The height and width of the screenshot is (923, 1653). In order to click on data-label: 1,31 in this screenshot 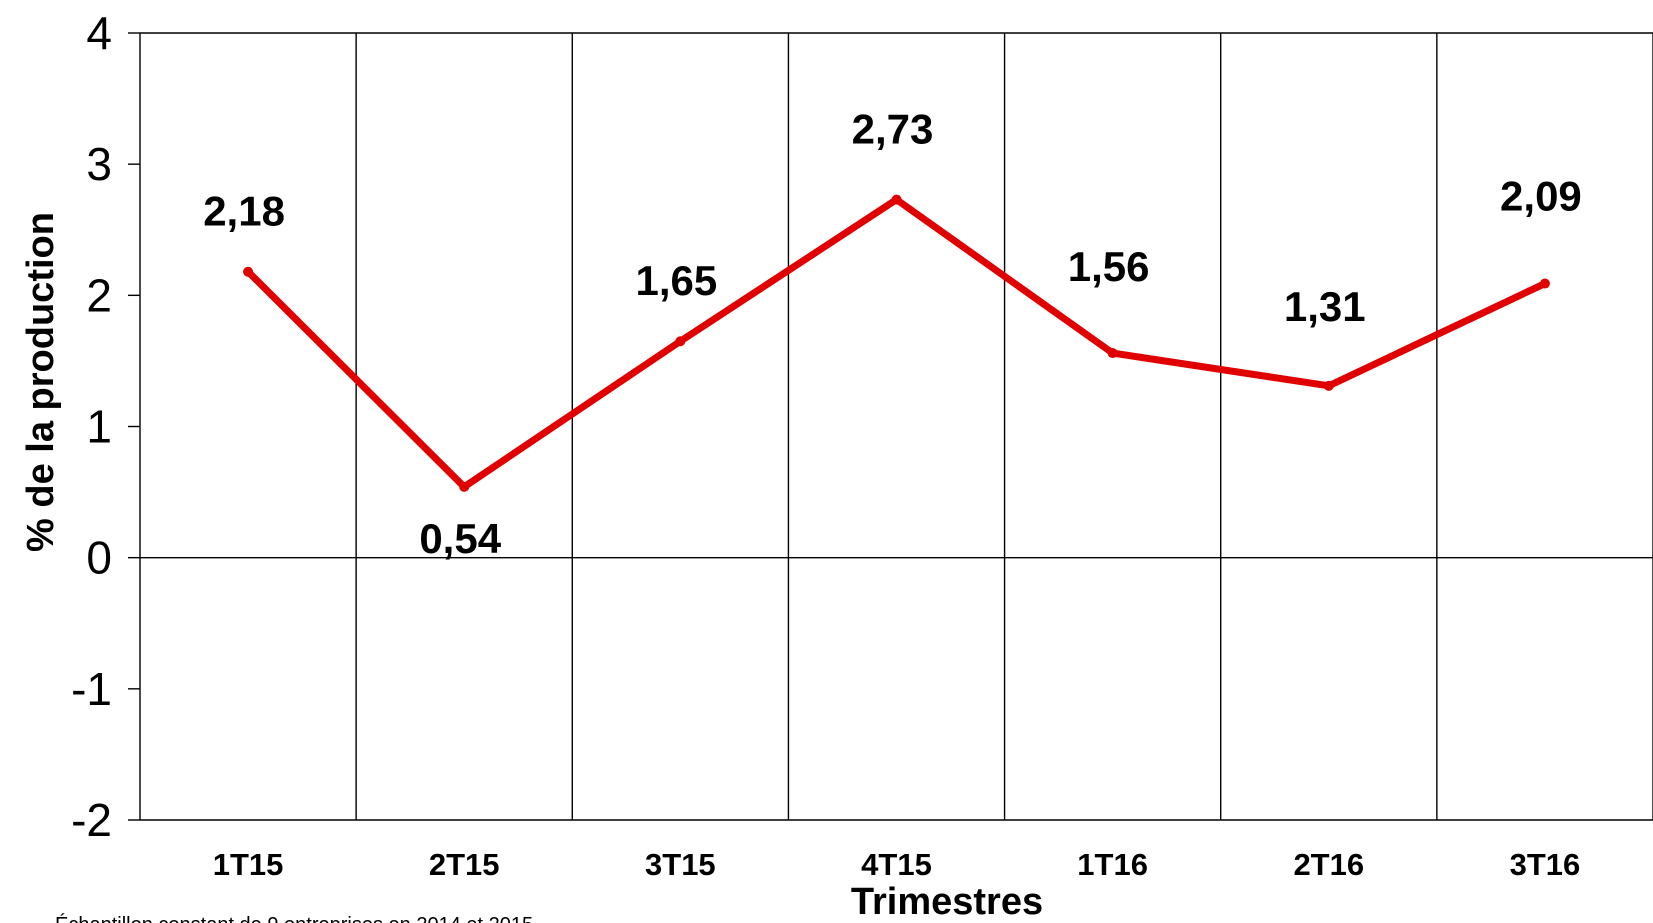, I will do `click(1325, 306)`.